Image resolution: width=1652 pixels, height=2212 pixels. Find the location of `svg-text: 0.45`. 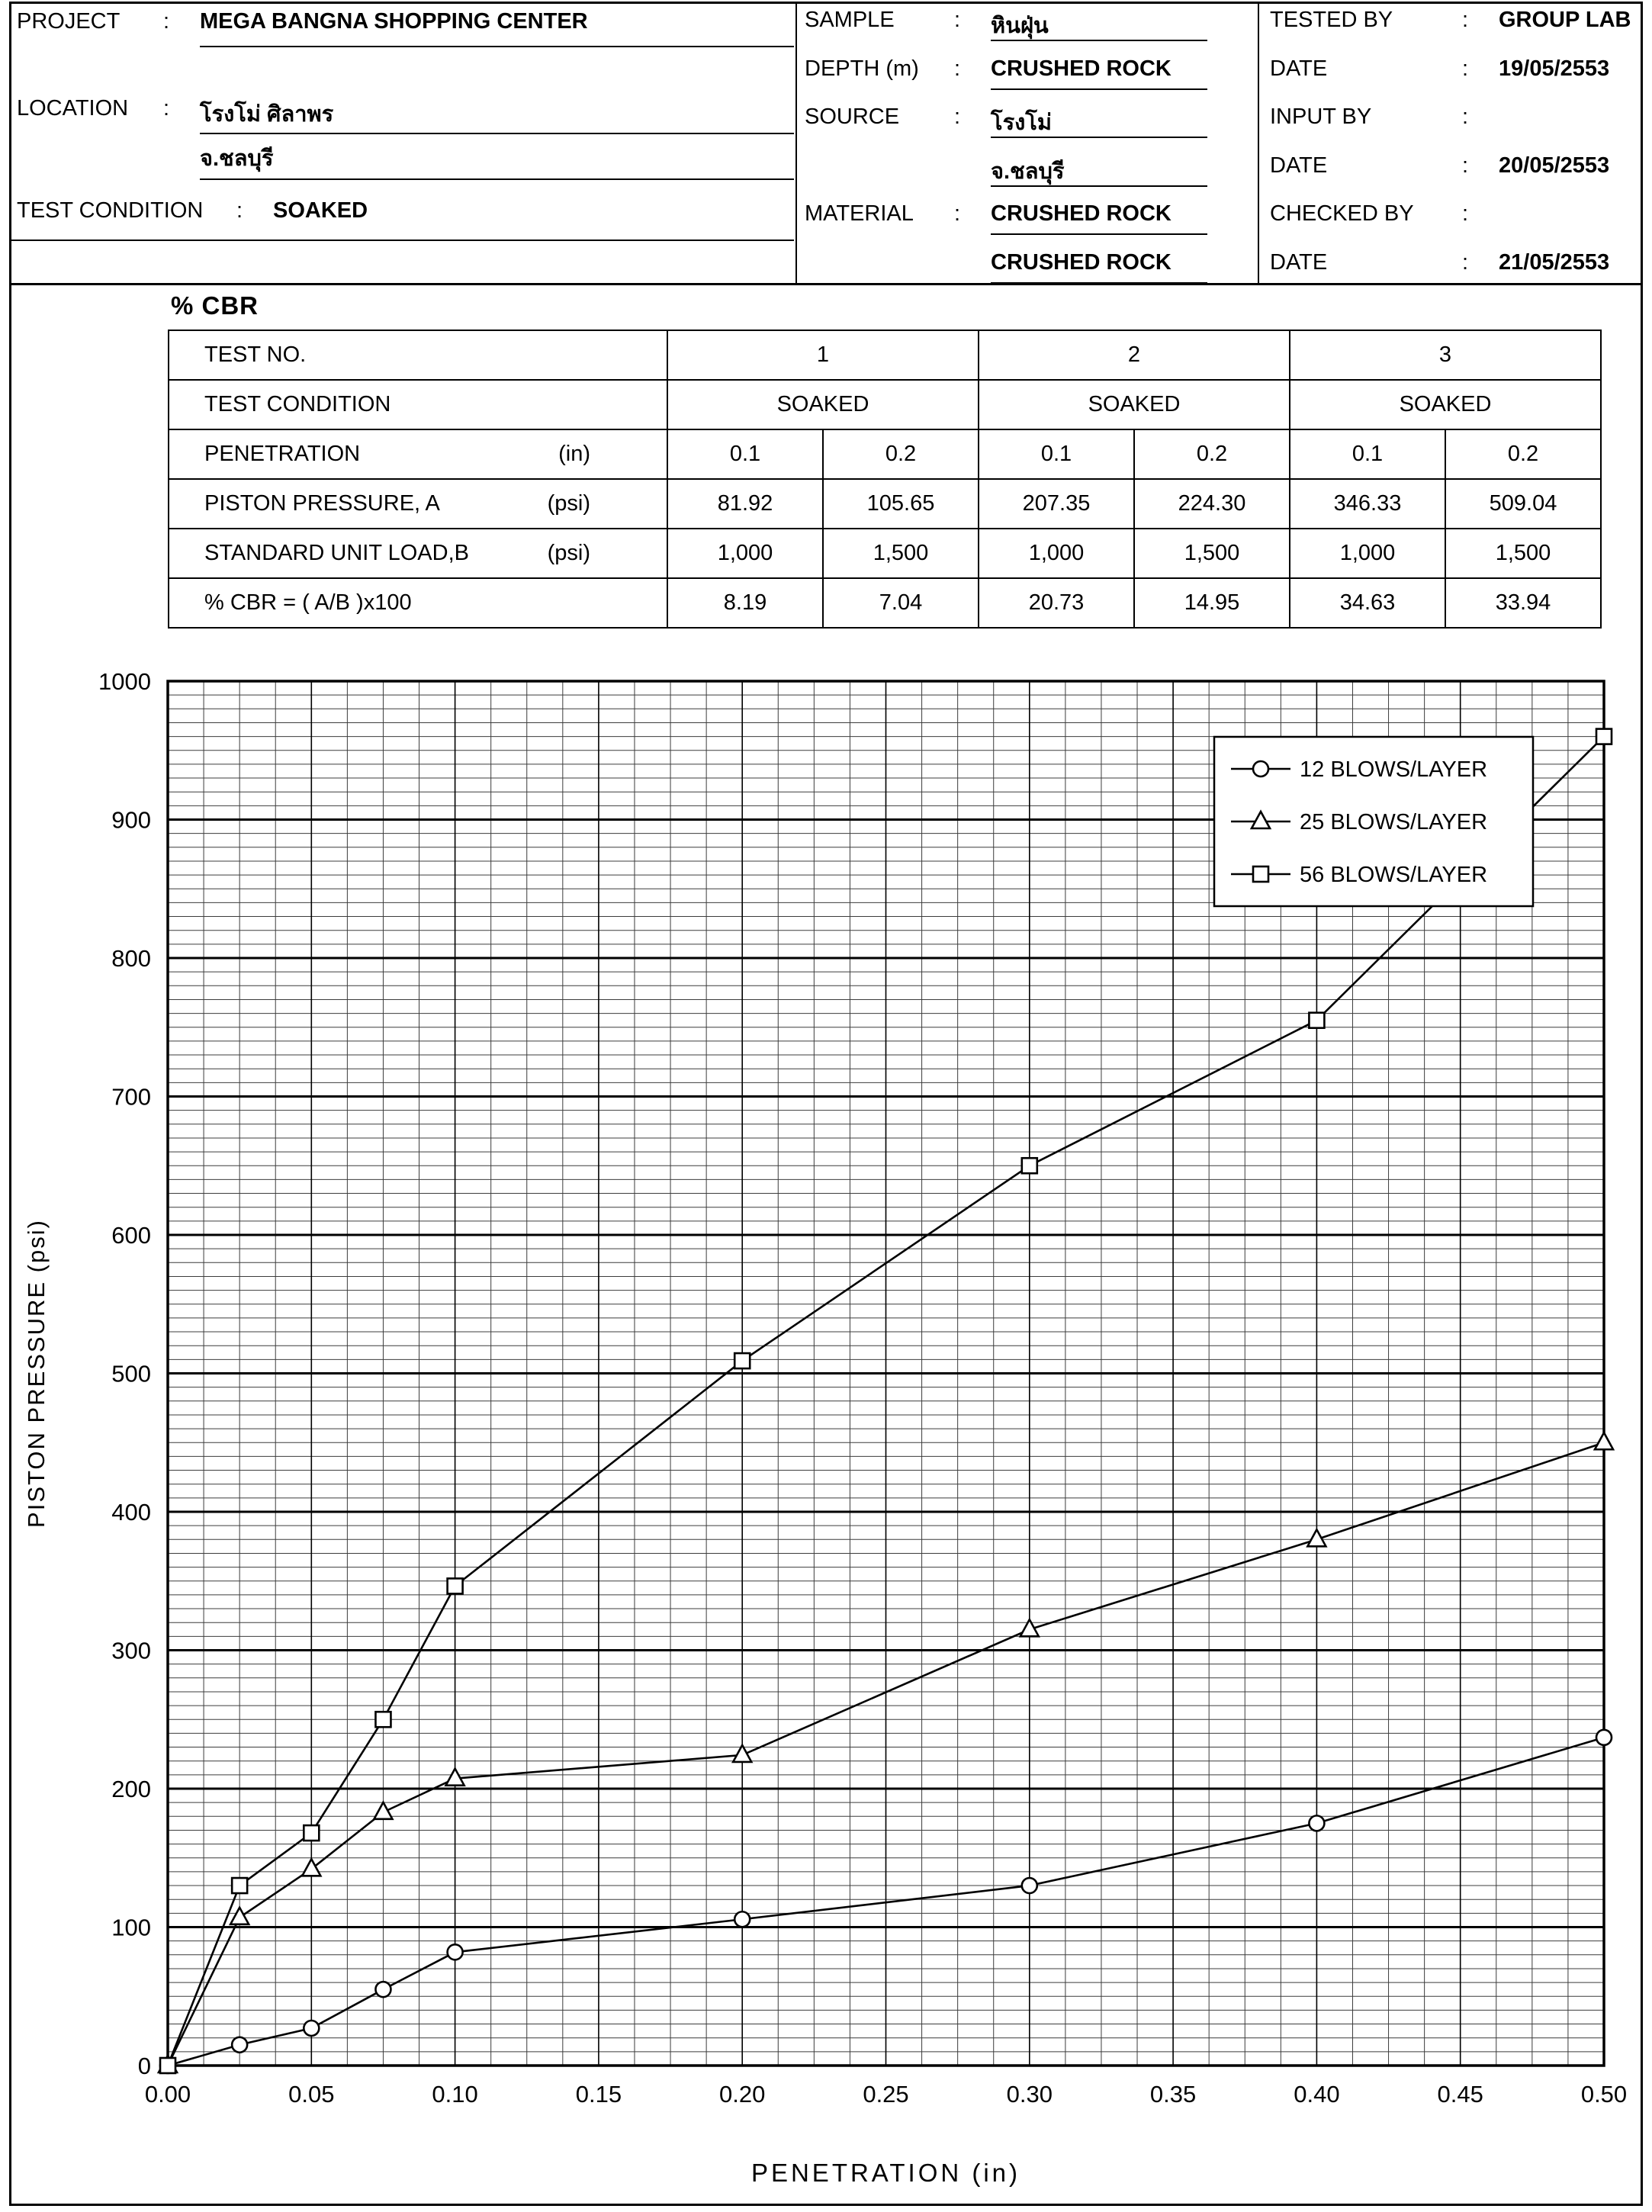

svg-text: 0.45 is located at coordinates (1460, 2094).